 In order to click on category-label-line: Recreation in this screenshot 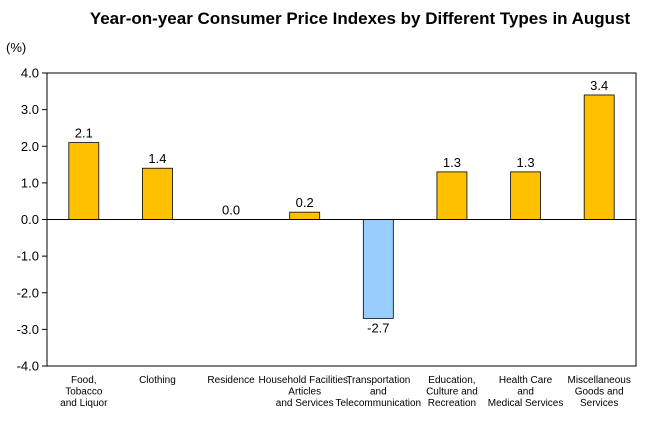, I will do `click(452, 403)`.